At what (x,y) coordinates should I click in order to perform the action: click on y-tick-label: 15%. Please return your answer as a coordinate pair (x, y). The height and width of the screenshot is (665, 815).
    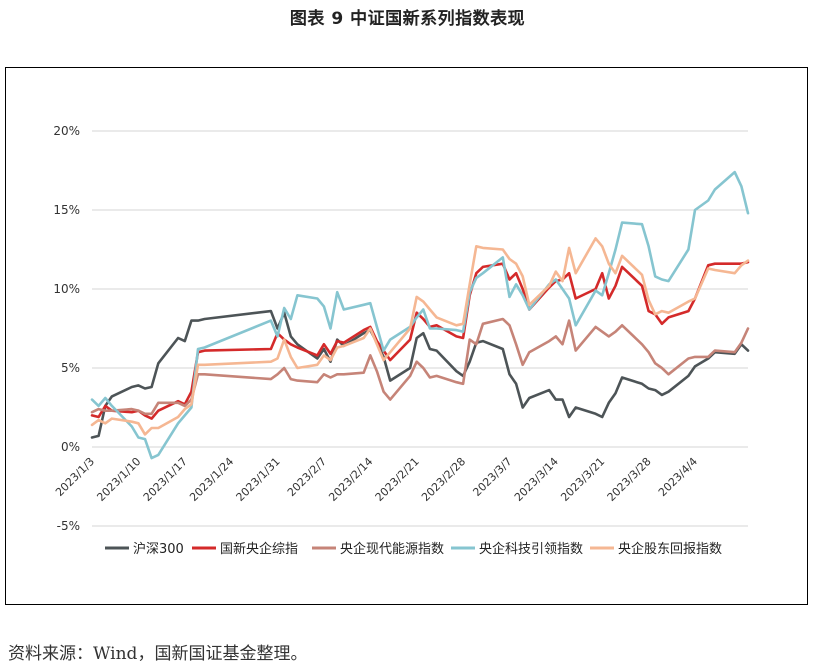
    Looking at the image, I should click on (66, 210).